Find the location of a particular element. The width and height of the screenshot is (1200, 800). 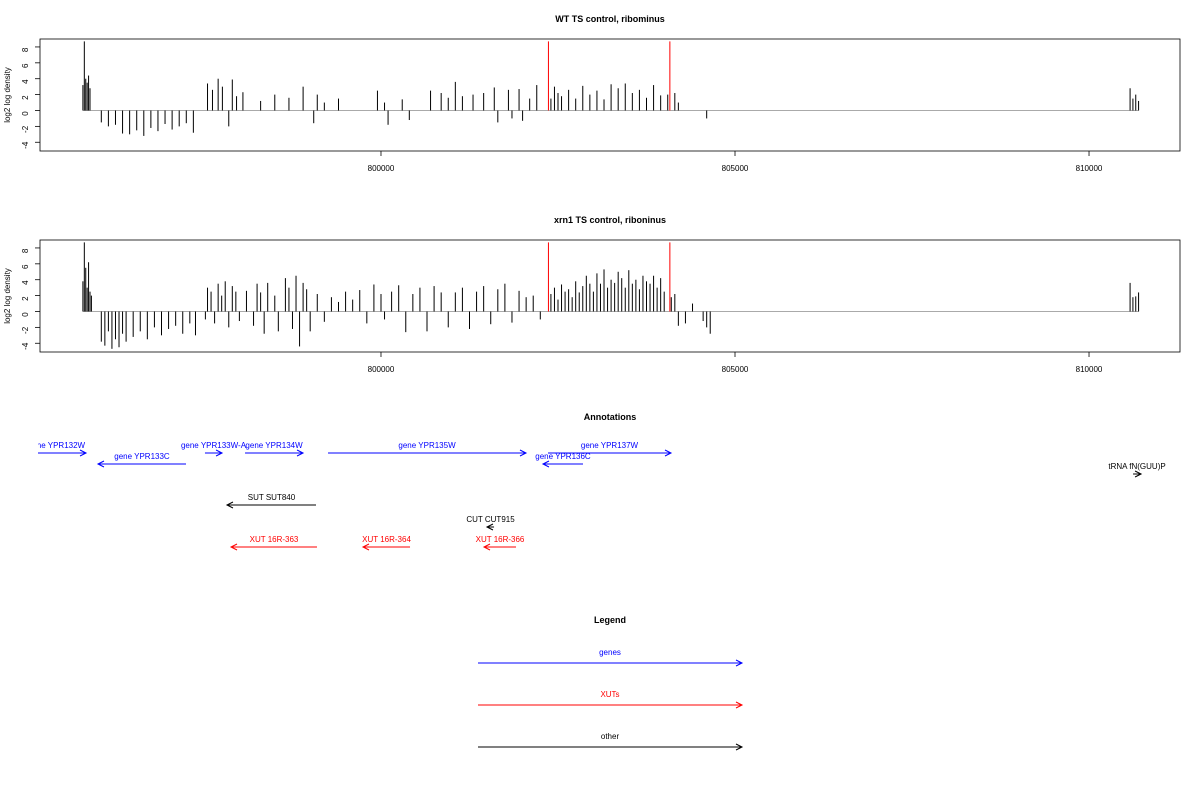

panel-title: xrn1 TS control, riboninus is located at coordinates (610, 220).